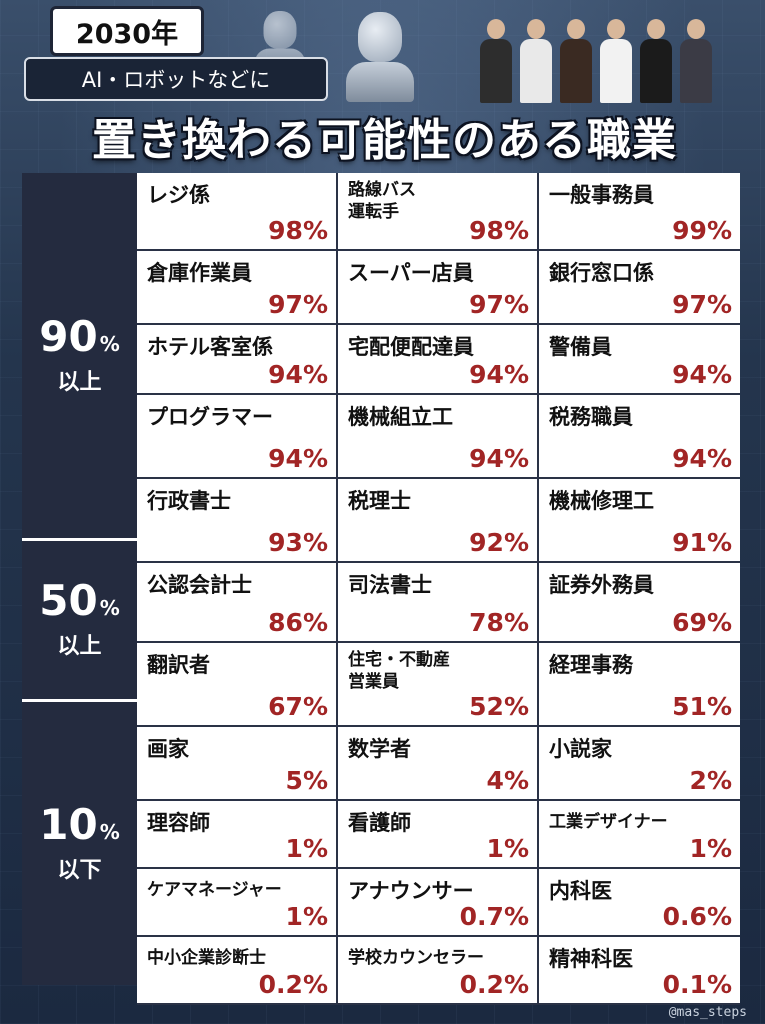 Image resolution: width=765 pixels, height=1024 pixels. Describe the element at coordinates (168, 749) in the screenshot. I see `job-name: 画家` at that location.